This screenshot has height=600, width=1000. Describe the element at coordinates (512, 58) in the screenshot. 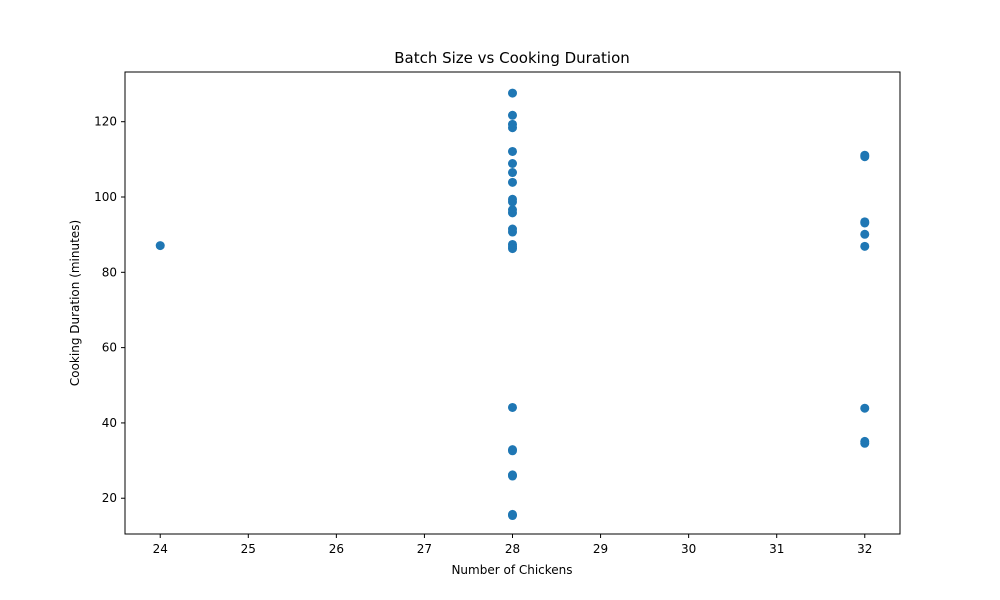

I see `chart-title: Batch Size vs Cooking Duration` at that location.